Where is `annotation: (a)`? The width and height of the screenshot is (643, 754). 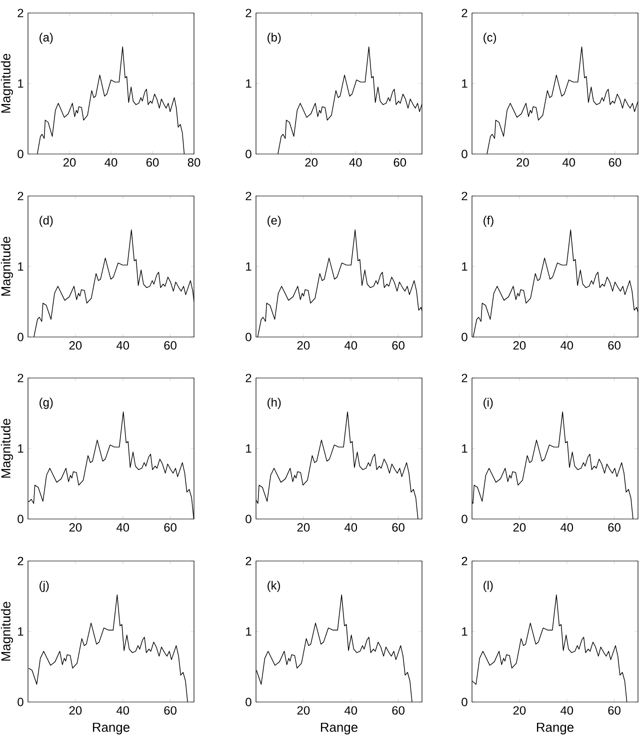
annotation: (a) is located at coordinates (46, 38).